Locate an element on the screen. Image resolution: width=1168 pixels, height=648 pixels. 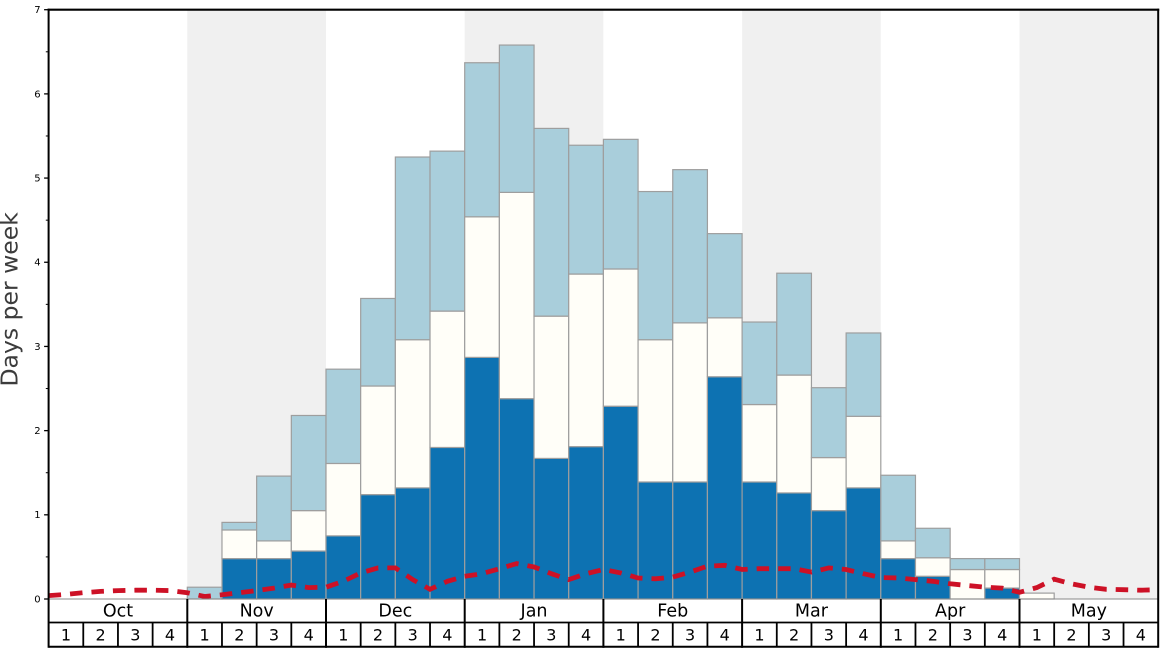
week-label-feb-4: 4 is located at coordinates (725, 634).